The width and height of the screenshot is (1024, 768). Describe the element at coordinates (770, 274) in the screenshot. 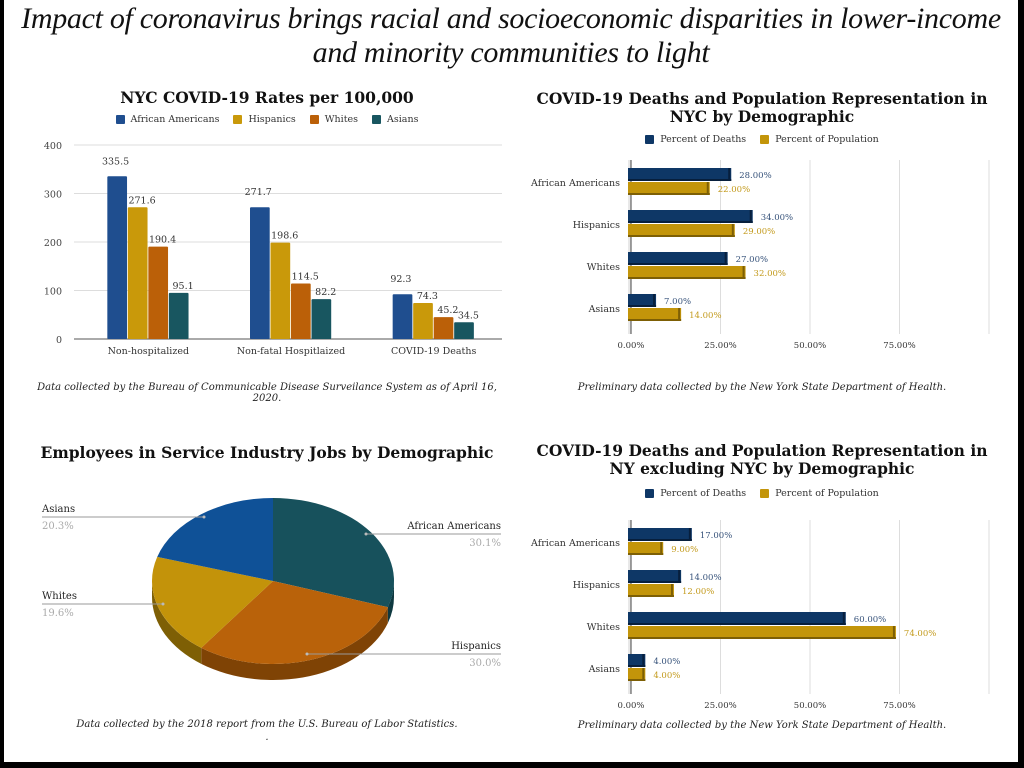

I see `data-label: 32.00%` at that location.